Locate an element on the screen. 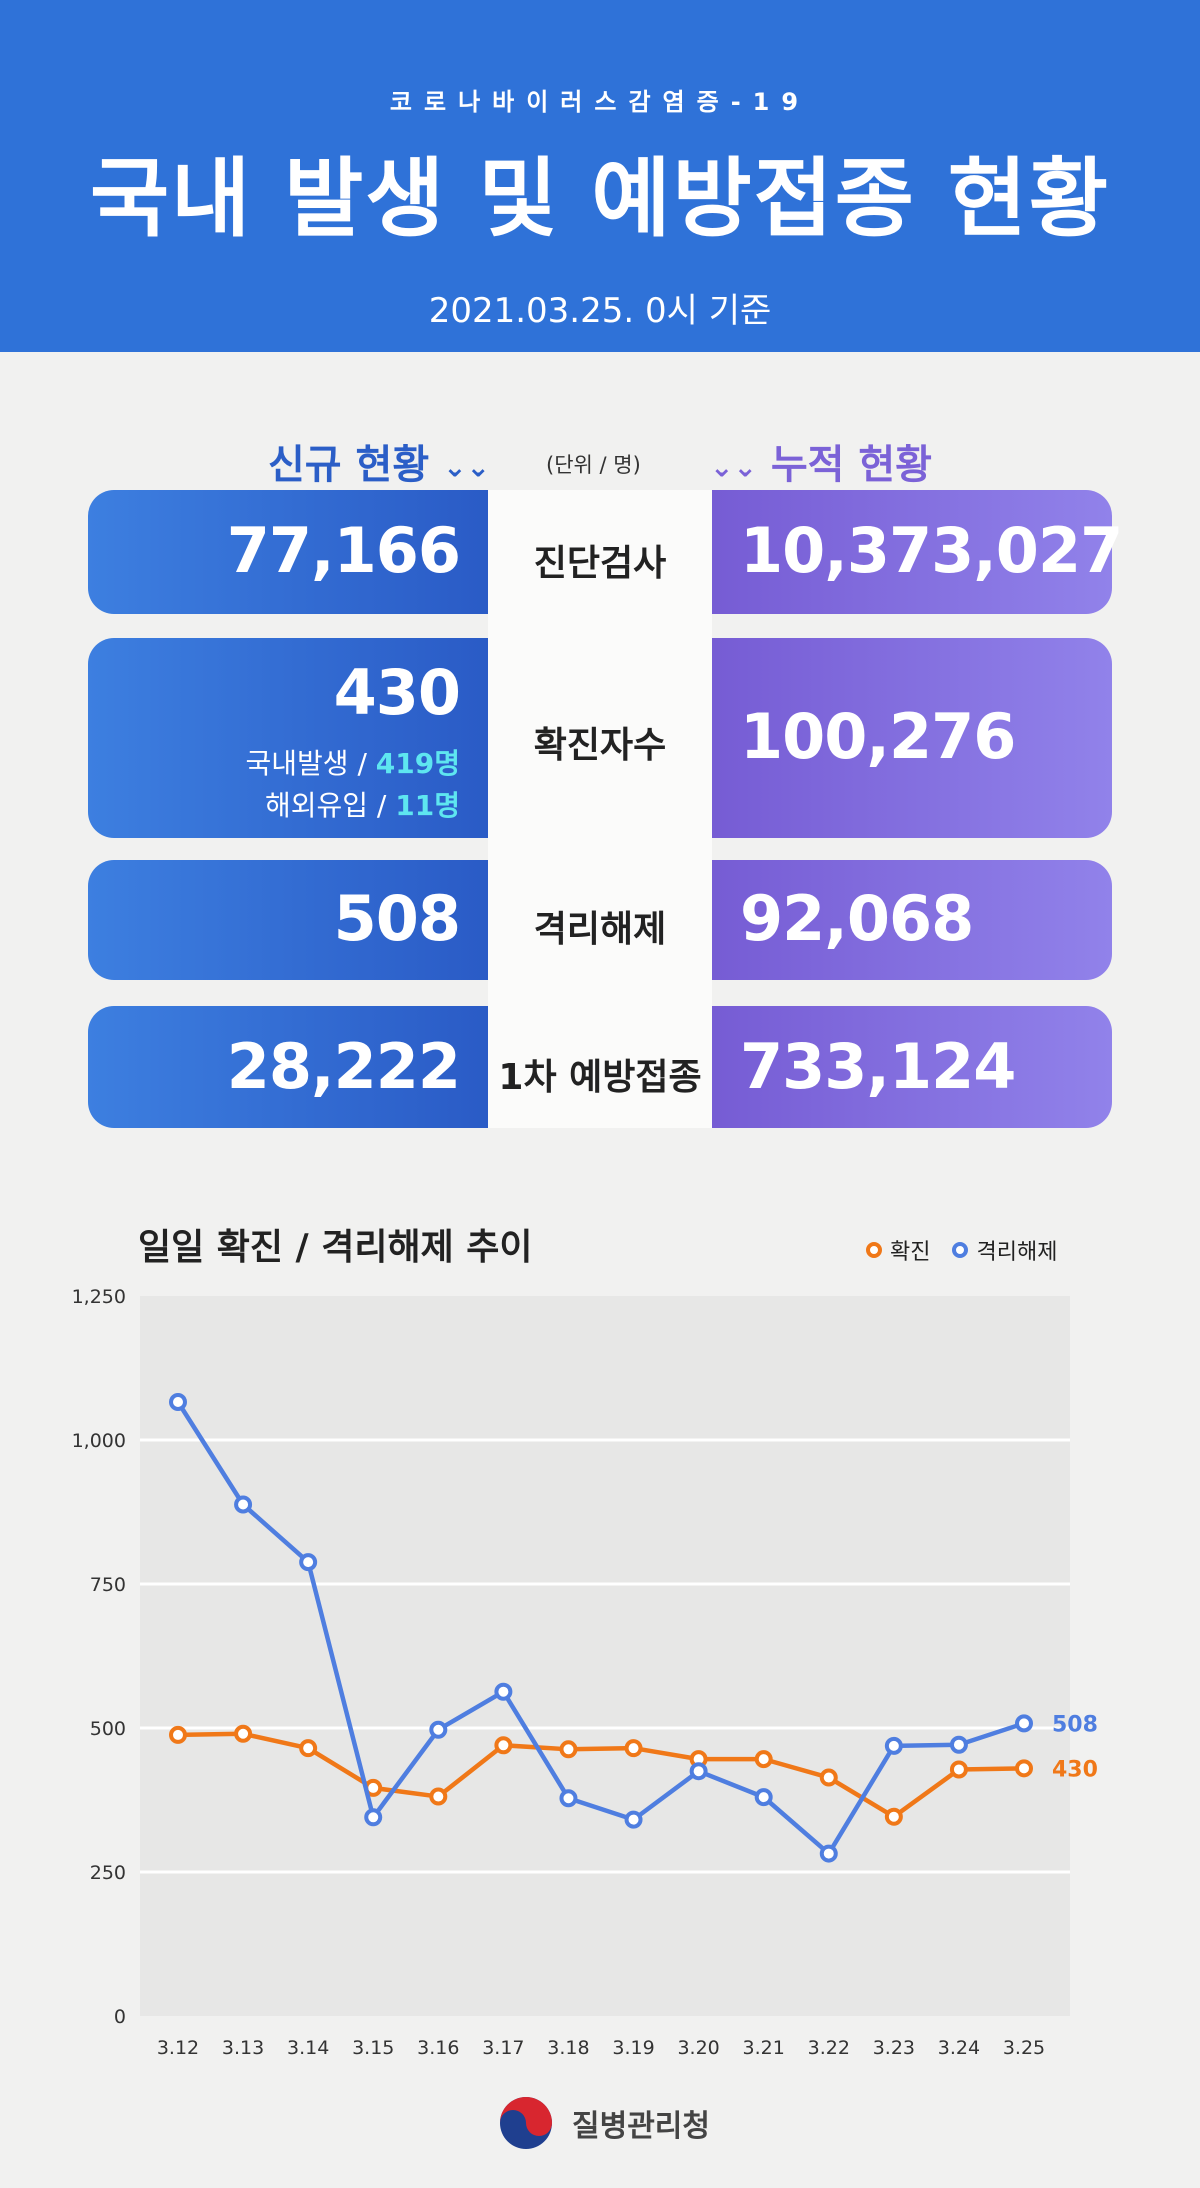 This screenshot has width=1200, height=2188. imported-line: 해외유입 / 11명 is located at coordinates (362, 804).